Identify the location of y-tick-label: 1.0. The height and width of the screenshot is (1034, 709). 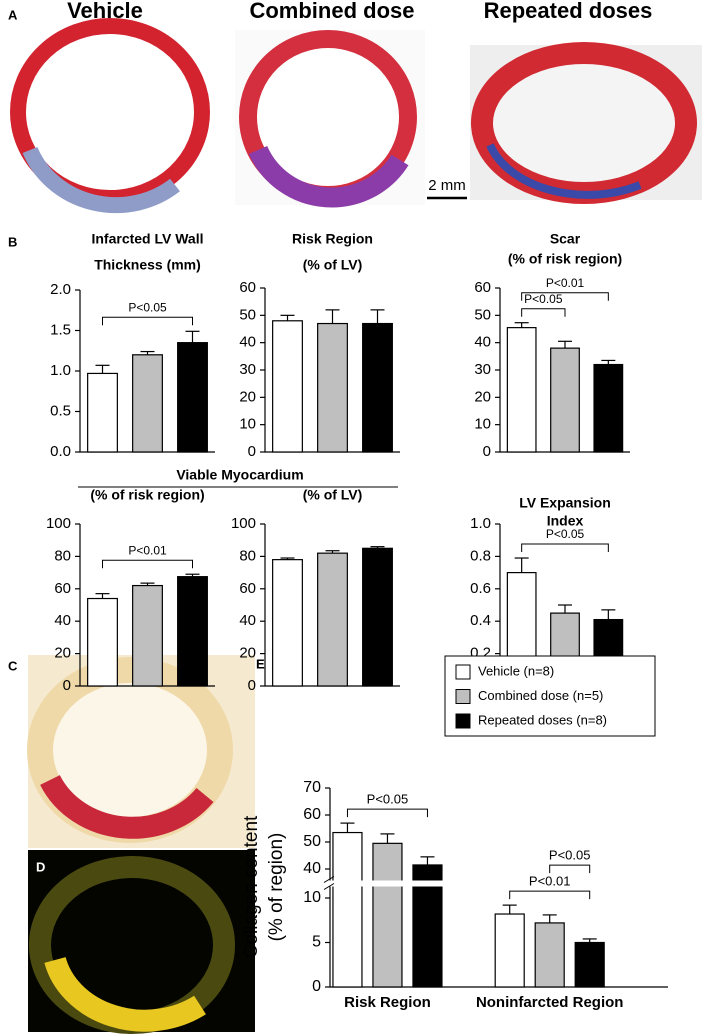
(60, 370).